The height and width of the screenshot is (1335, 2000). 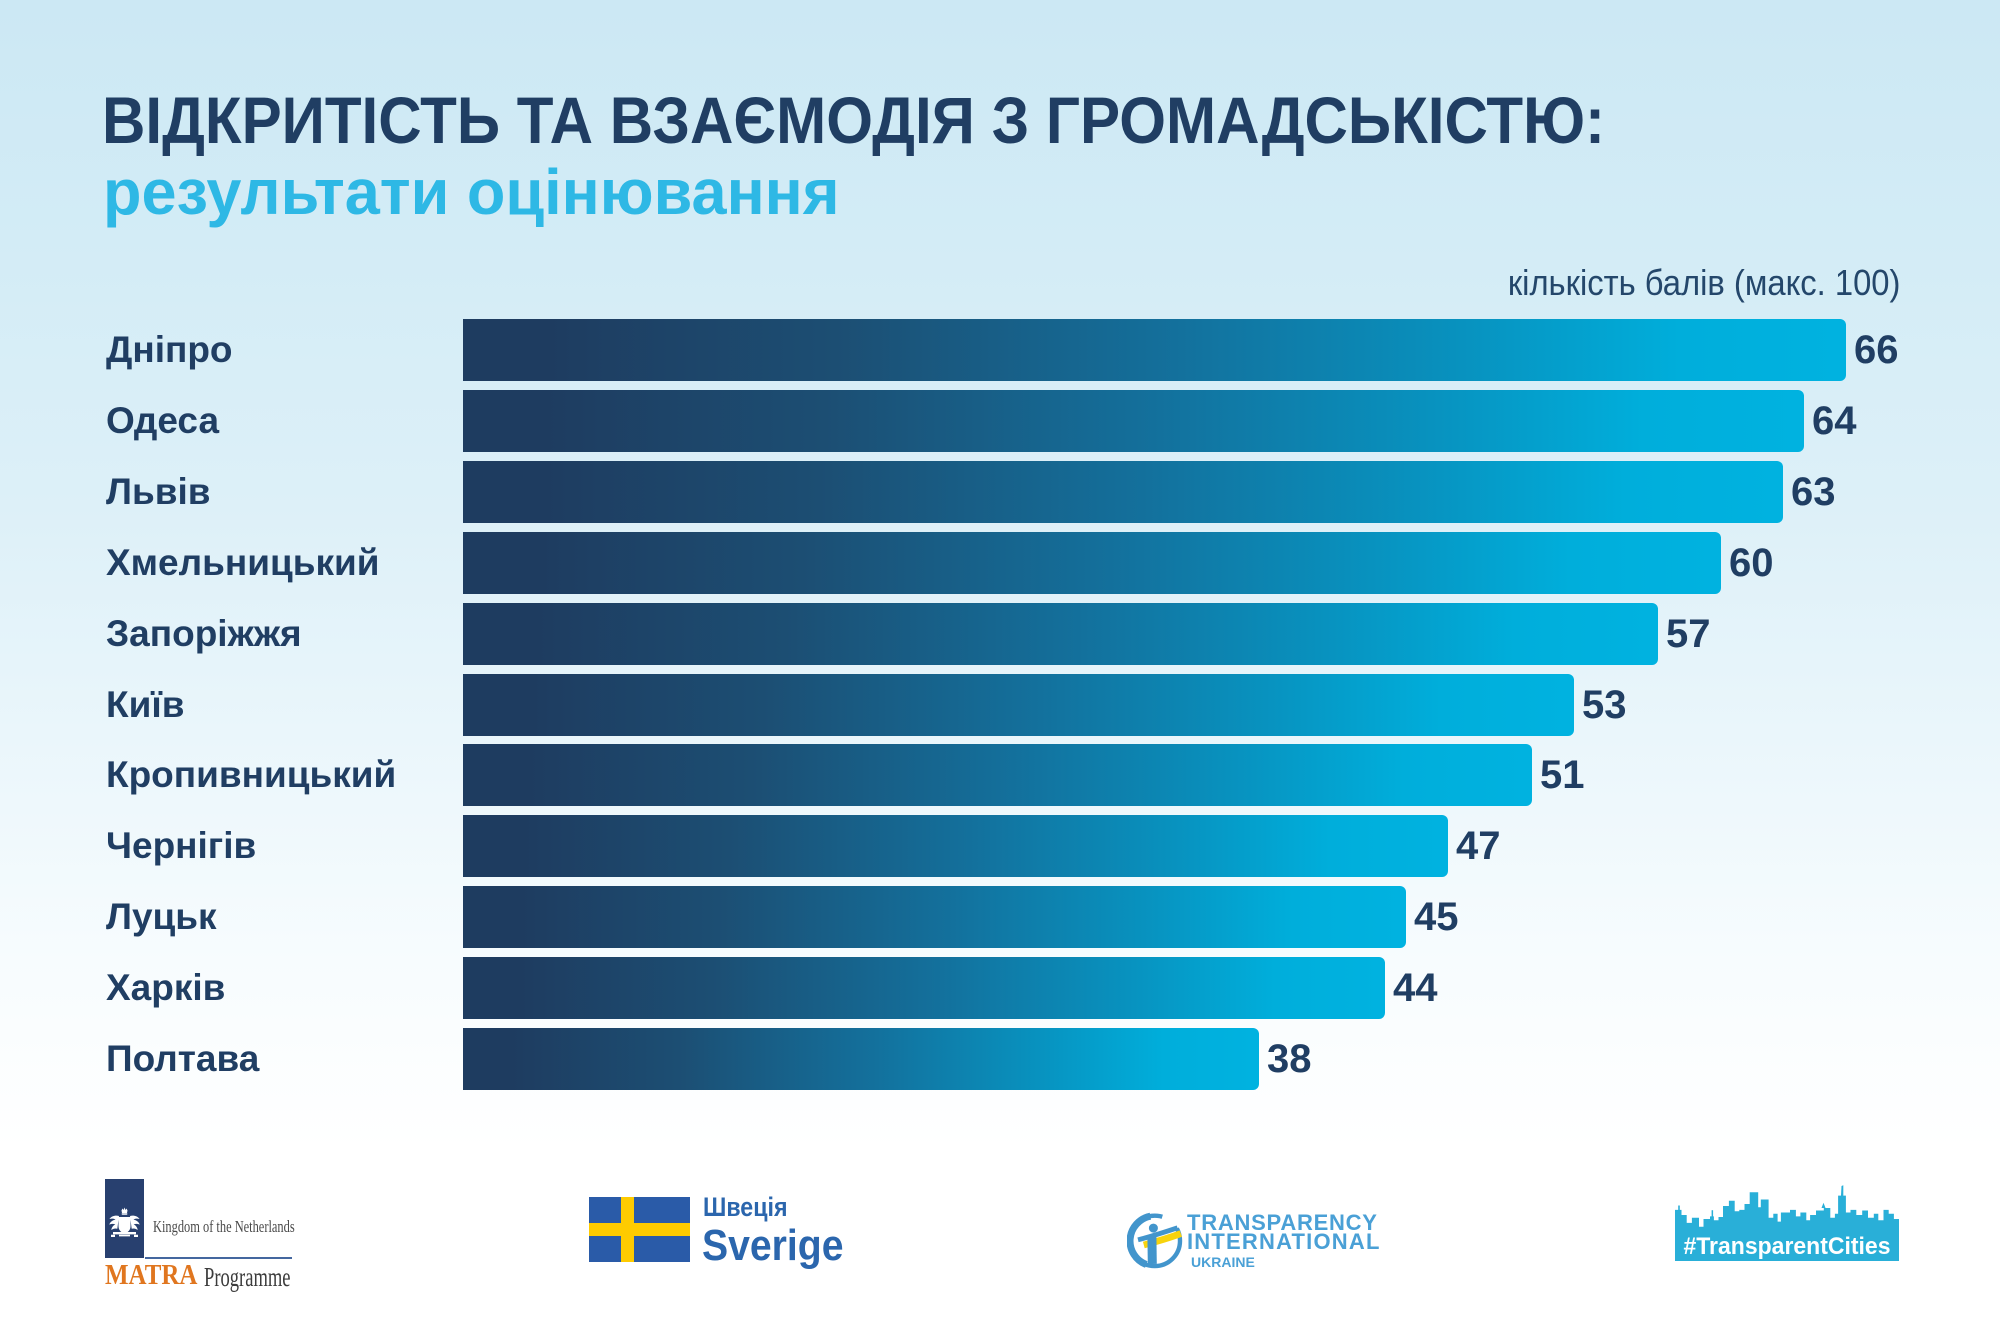 I want to click on svg-text: #TransparentCities, so click(x=1787, y=1246).